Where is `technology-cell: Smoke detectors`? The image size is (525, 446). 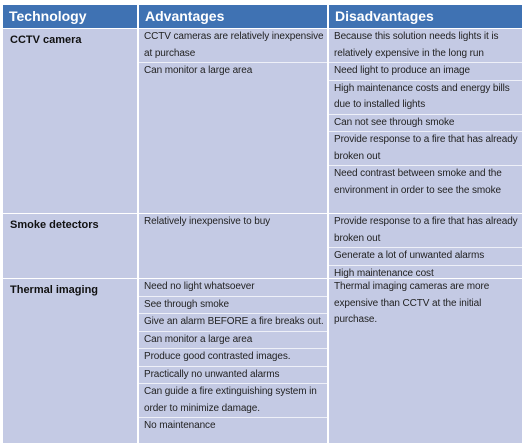 technology-cell: Smoke detectors is located at coordinates (54, 225).